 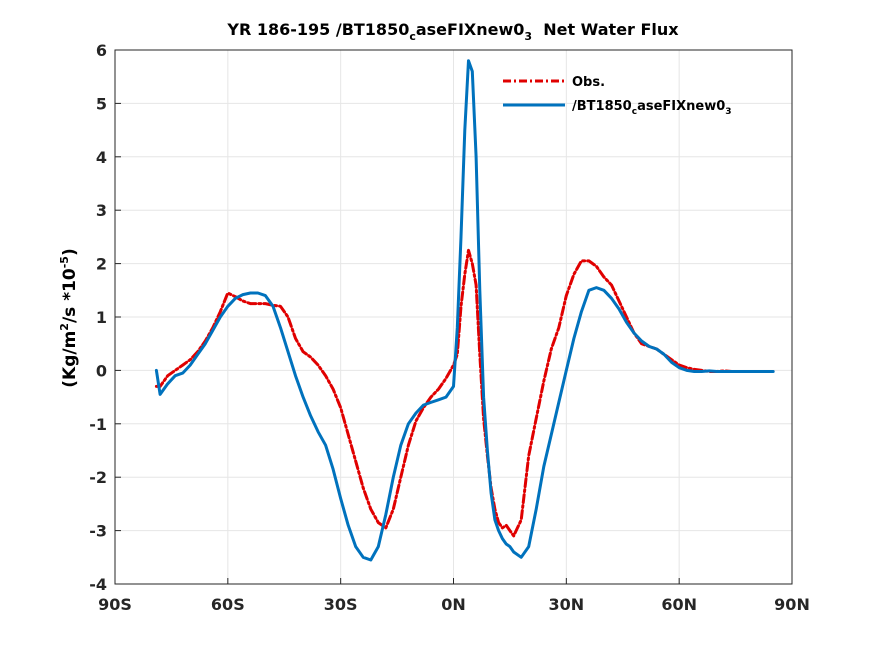 I want to click on y-tick-label: -1, so click(x=98, y=424).